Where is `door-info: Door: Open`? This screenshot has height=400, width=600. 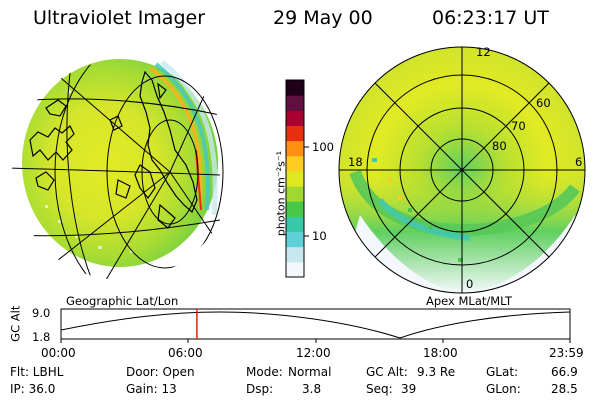
door-info: Door: Open is located at coordinates (160, 372).